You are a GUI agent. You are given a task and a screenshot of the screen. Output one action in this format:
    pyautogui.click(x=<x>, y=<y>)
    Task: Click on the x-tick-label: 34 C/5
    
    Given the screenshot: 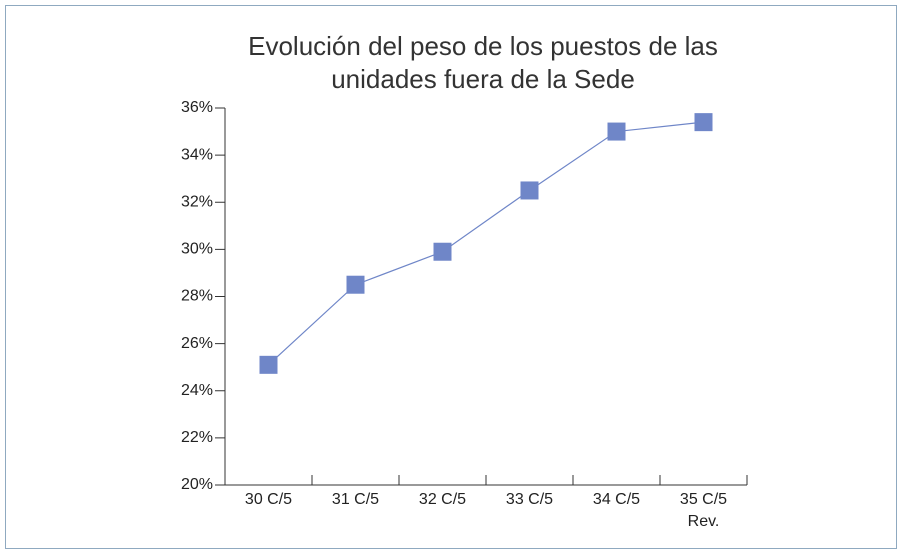 What is the action you would take?
    pyautogui.click(x=616, y=499)
    